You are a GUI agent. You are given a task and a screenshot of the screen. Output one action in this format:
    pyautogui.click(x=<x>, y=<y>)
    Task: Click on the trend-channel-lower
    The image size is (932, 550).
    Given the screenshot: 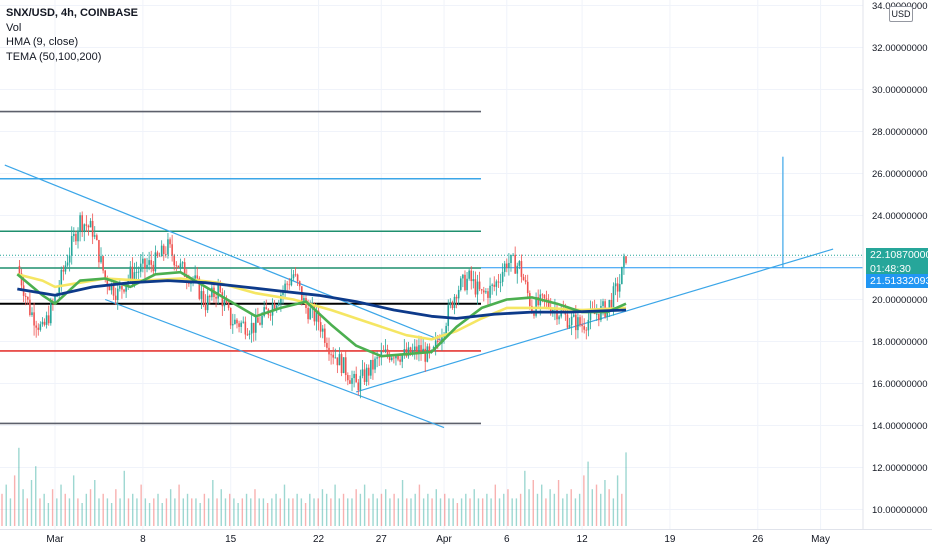 What is the action you would take?
    pyautogui.click(x=274, y=363)
    